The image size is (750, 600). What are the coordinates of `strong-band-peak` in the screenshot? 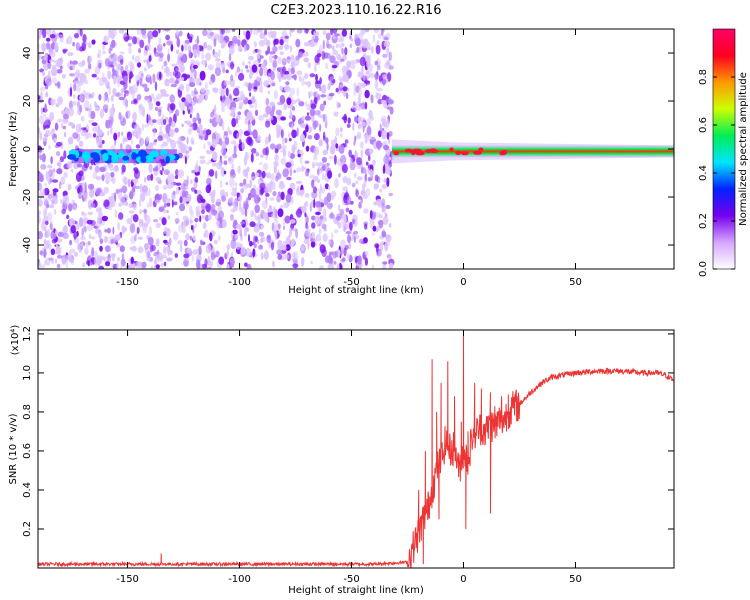 It's located at (477, 152).